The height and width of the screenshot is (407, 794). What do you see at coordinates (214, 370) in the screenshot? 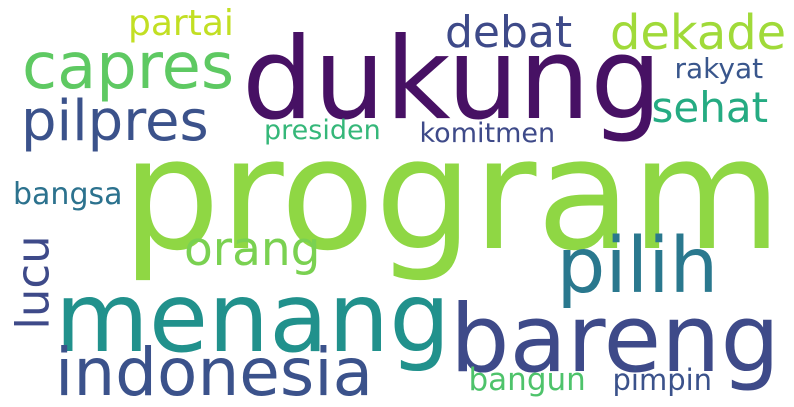
I see `word-indonesia: indonesia` at bounding box center [214, 370].